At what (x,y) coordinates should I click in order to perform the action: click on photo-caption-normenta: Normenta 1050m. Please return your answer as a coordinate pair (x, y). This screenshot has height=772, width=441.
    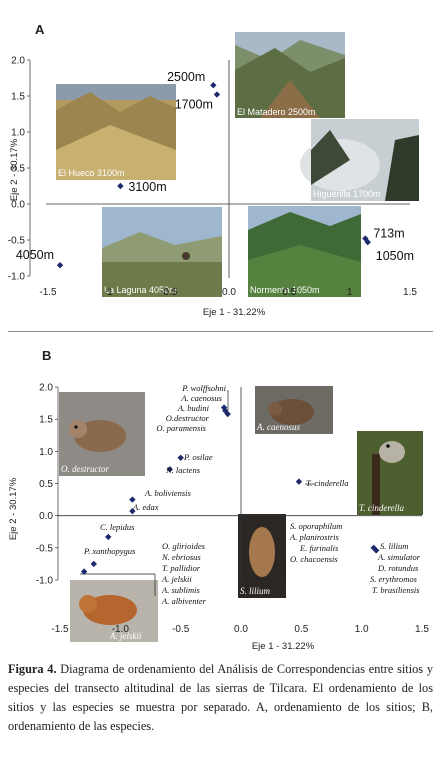
    Looking at the image, I should click on (285, 290).